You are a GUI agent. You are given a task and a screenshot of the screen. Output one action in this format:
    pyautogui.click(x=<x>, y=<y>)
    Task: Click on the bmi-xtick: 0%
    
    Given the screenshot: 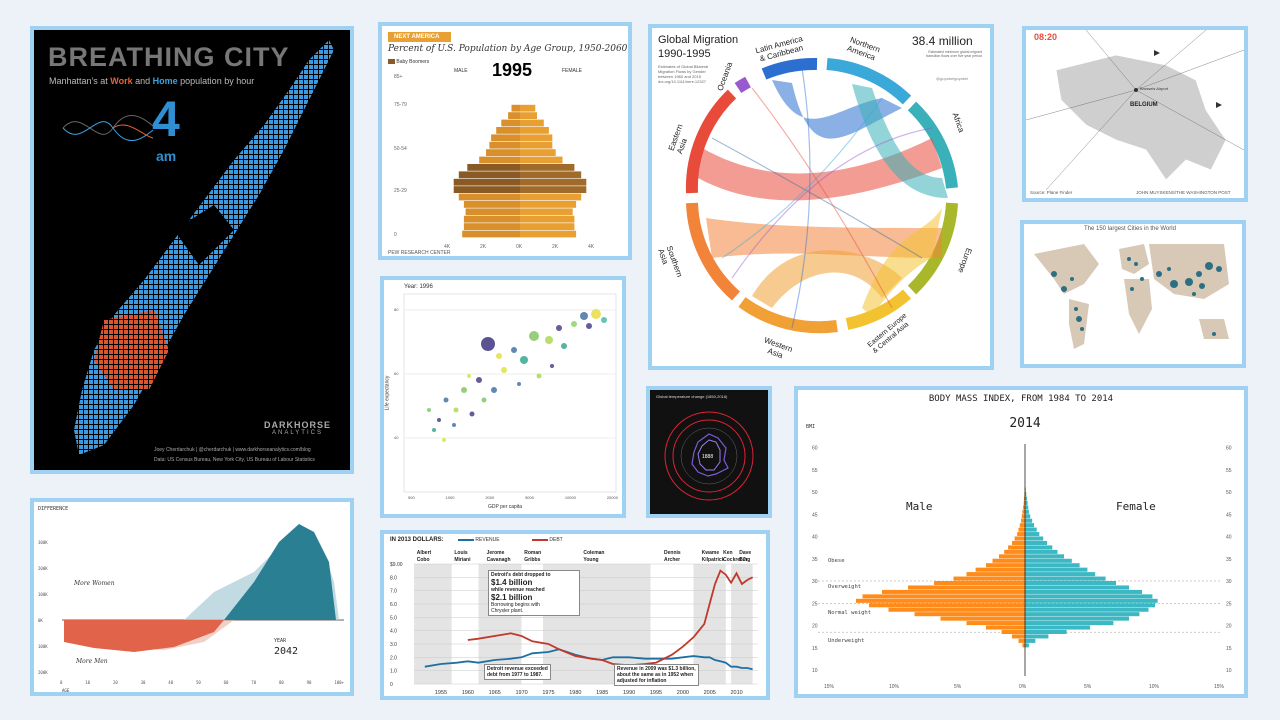 What is the action you would take?
    pyautogui.click(x=1023, y=687)
    